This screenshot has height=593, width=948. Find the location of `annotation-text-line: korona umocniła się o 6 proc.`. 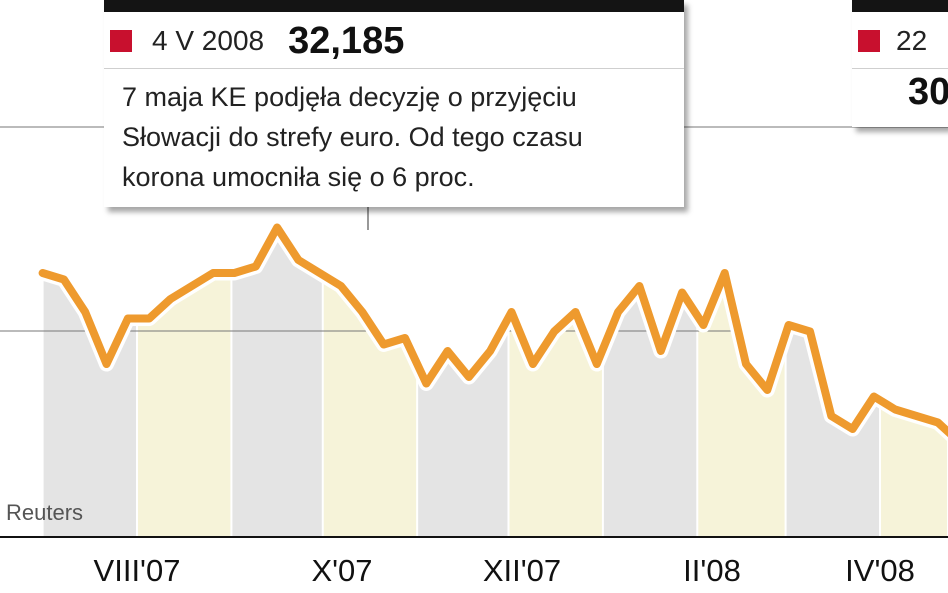

annotation-text-line: korona umocniła się o 6 proc. is located at coordinates (298, 177).